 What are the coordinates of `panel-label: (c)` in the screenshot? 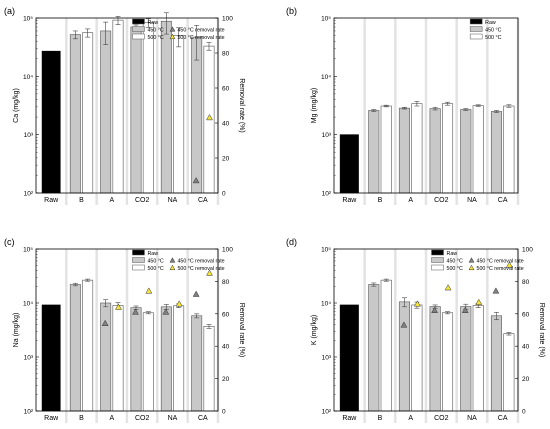 It's located at (9, 242).